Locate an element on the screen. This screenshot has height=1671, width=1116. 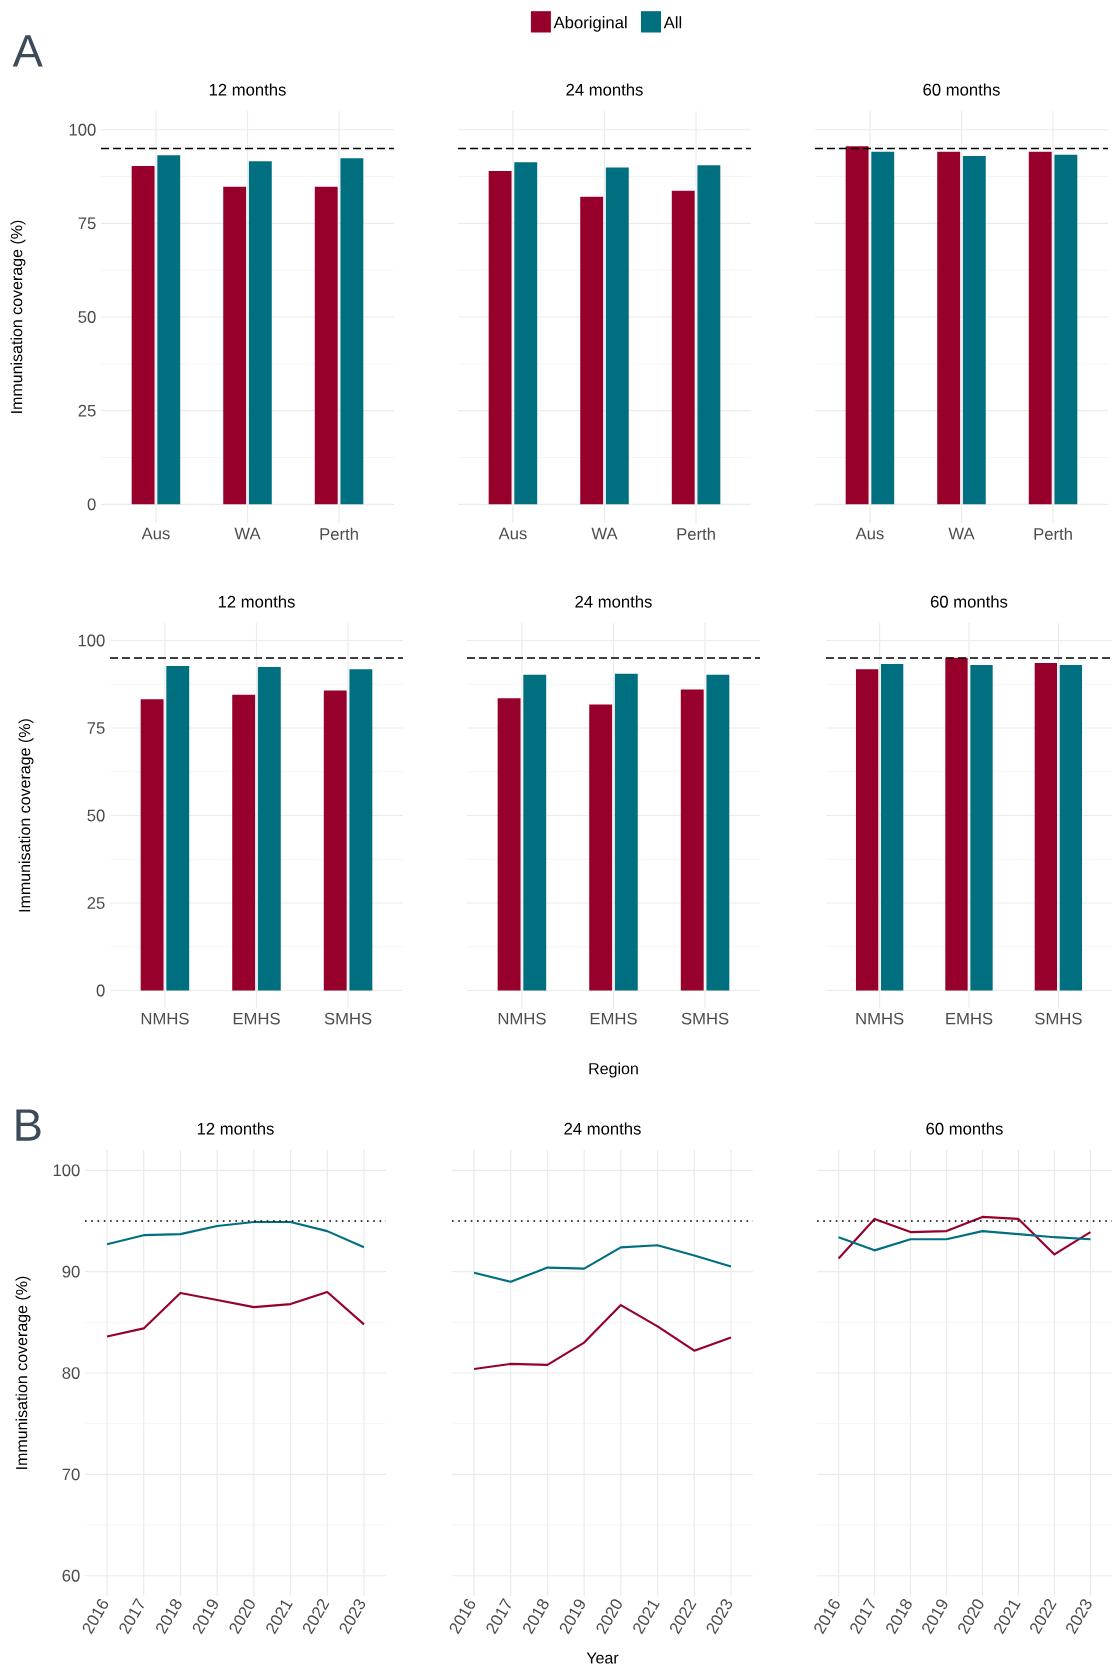
y-tick-label: 90 is located at coordinates (71, 1271).